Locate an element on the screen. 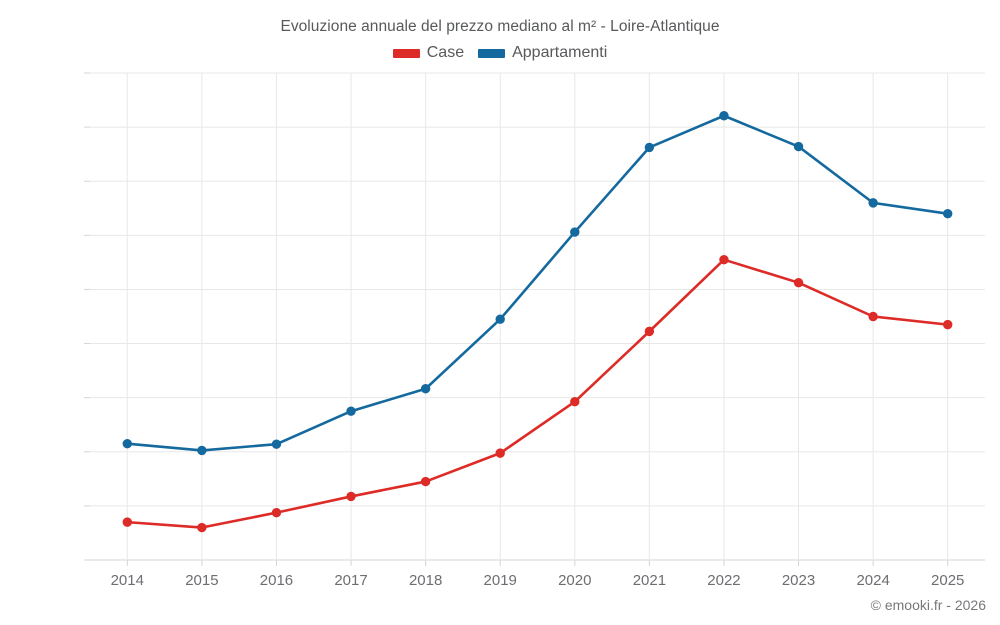 This screenshot has width=1000, height=625. x-axis-tick-label: 2023 is located at coordinates (798, 580).